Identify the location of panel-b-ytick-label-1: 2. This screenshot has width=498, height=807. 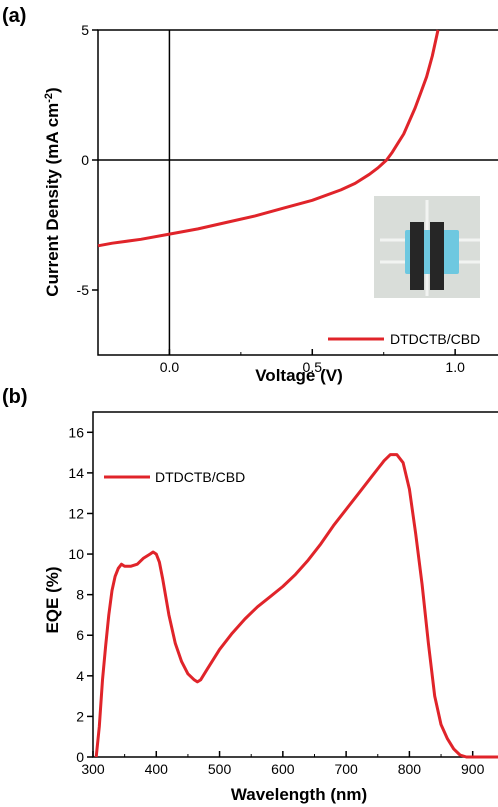
(80, 716).